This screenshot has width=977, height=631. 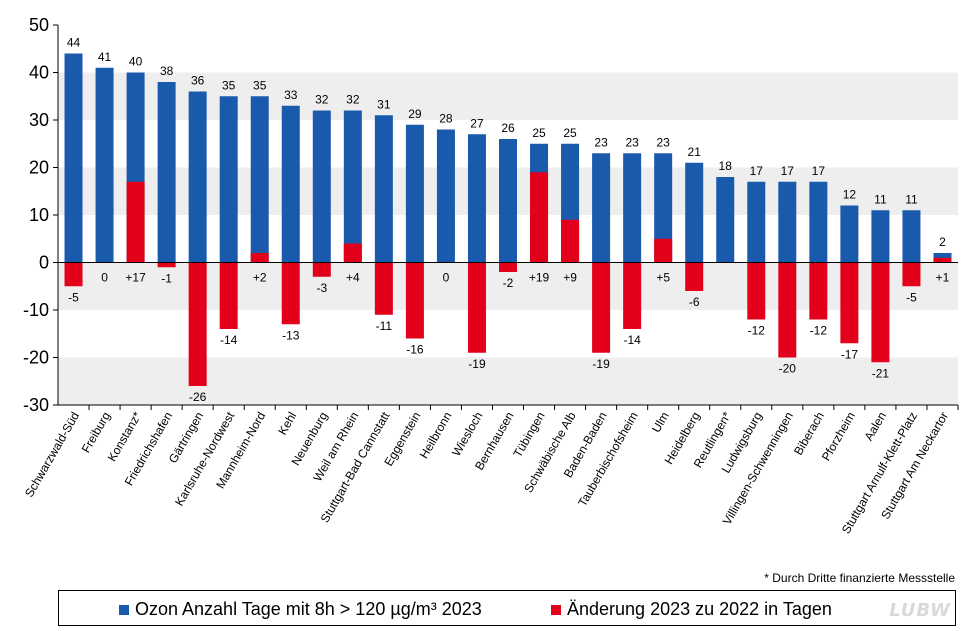 What do you see at coordinates (74, 43) in the screenshot?
I see `value-label-ozone-days: 44` at bounding box center [74, 43].